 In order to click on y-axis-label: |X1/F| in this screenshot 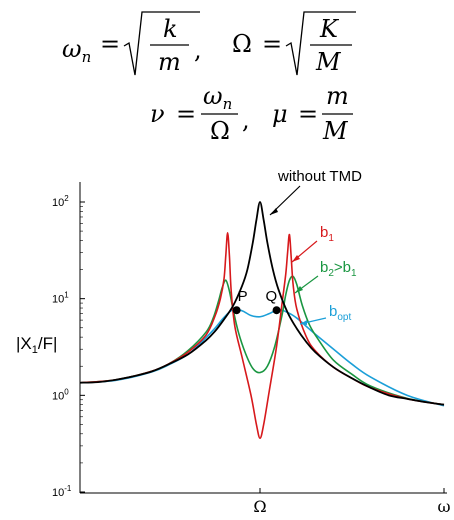, I will do `click(36, 345)`.